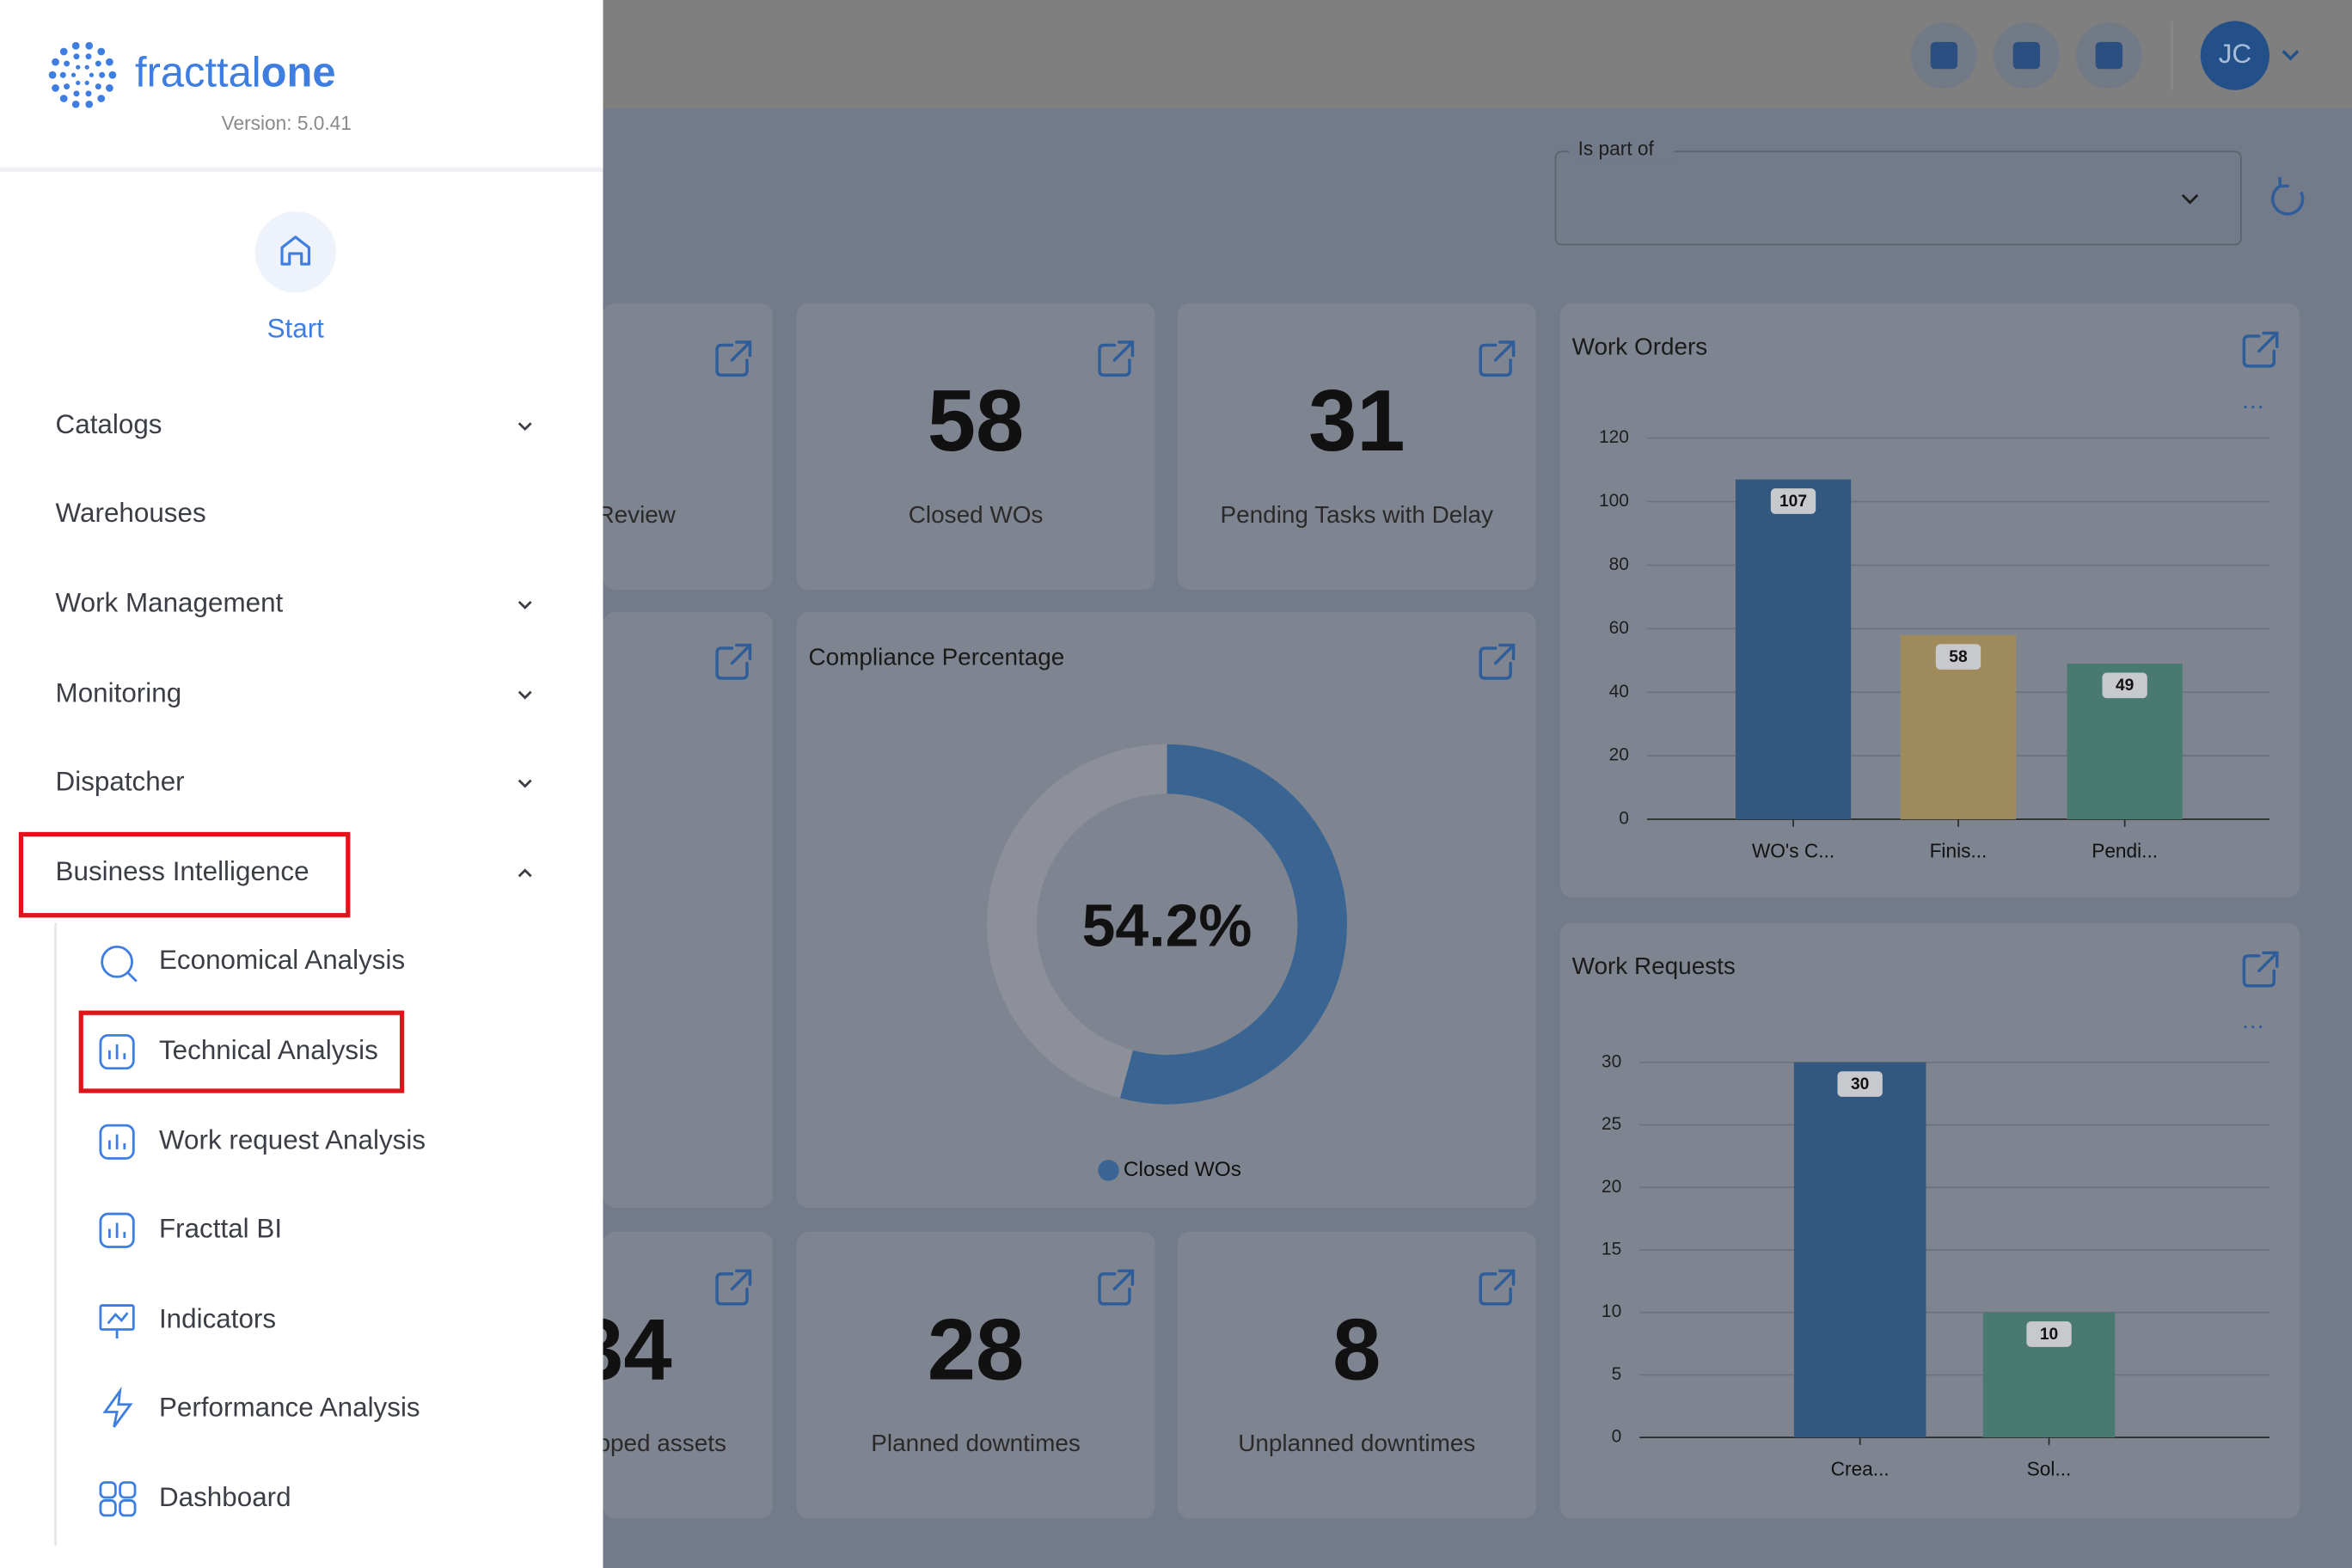 This screenshot has height=1568, width=2352. I want to click on y-tick-label: 120, so click(1614, 437).